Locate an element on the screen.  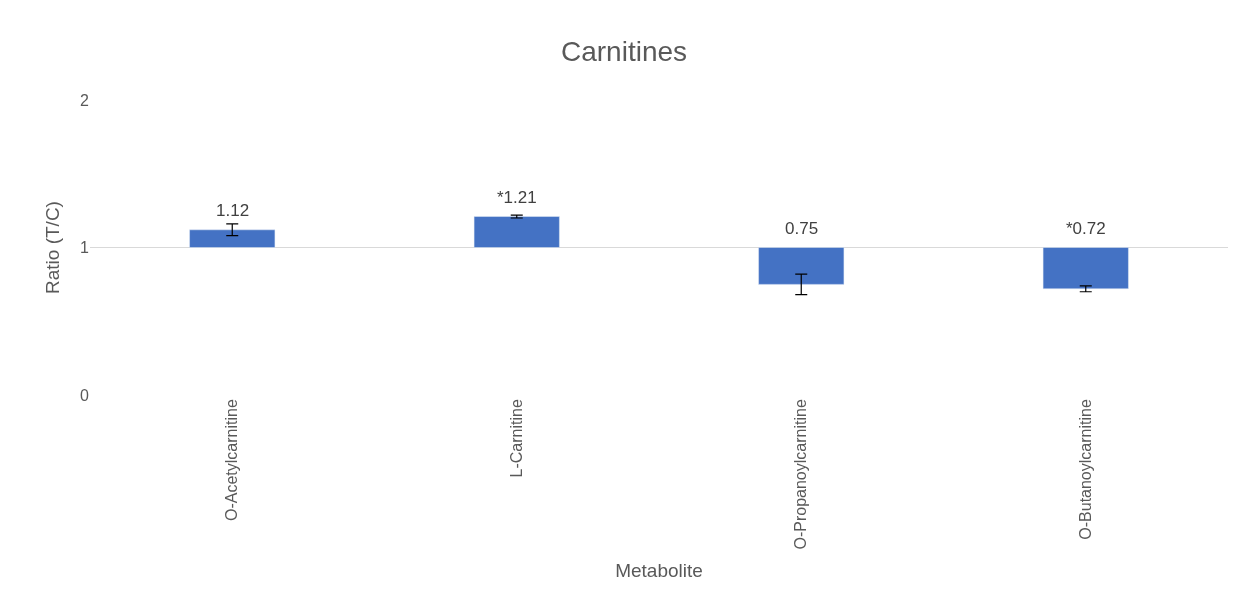
data-label: *0.72 is located at coordinates (1086, 228).